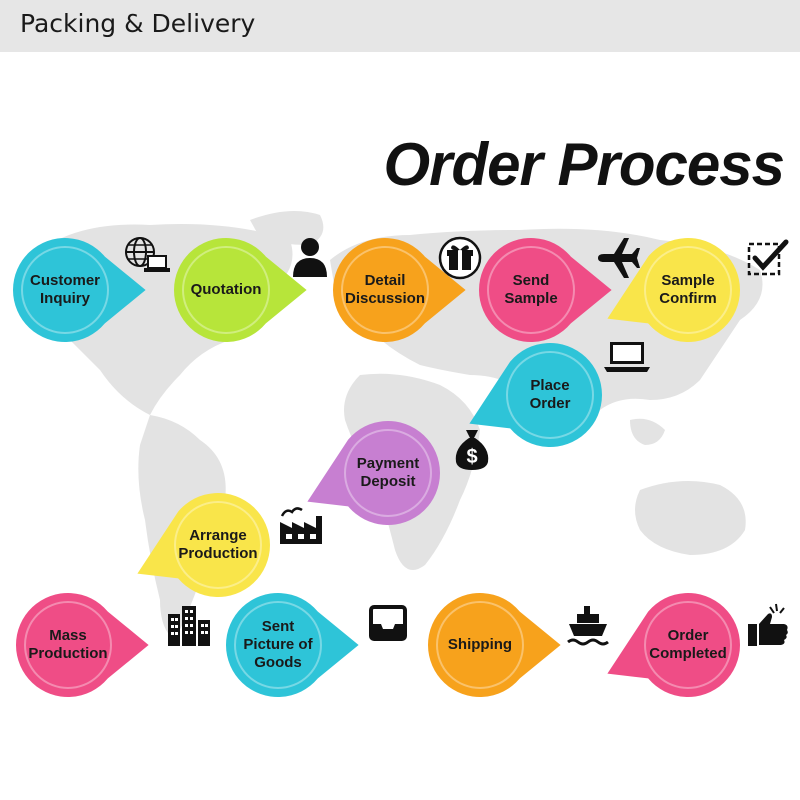 The width and height of the screenshot is (800, 800). I want to click on step-label-line: Discussion, so click(385, 298).